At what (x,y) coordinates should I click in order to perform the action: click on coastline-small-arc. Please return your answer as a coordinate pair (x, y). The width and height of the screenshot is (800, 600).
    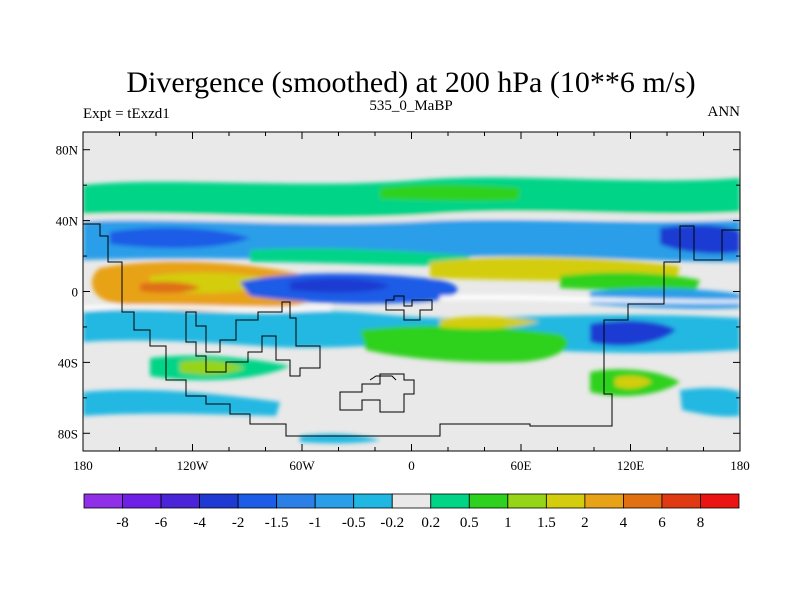
    Looking at the image, I should click on (383, 378).